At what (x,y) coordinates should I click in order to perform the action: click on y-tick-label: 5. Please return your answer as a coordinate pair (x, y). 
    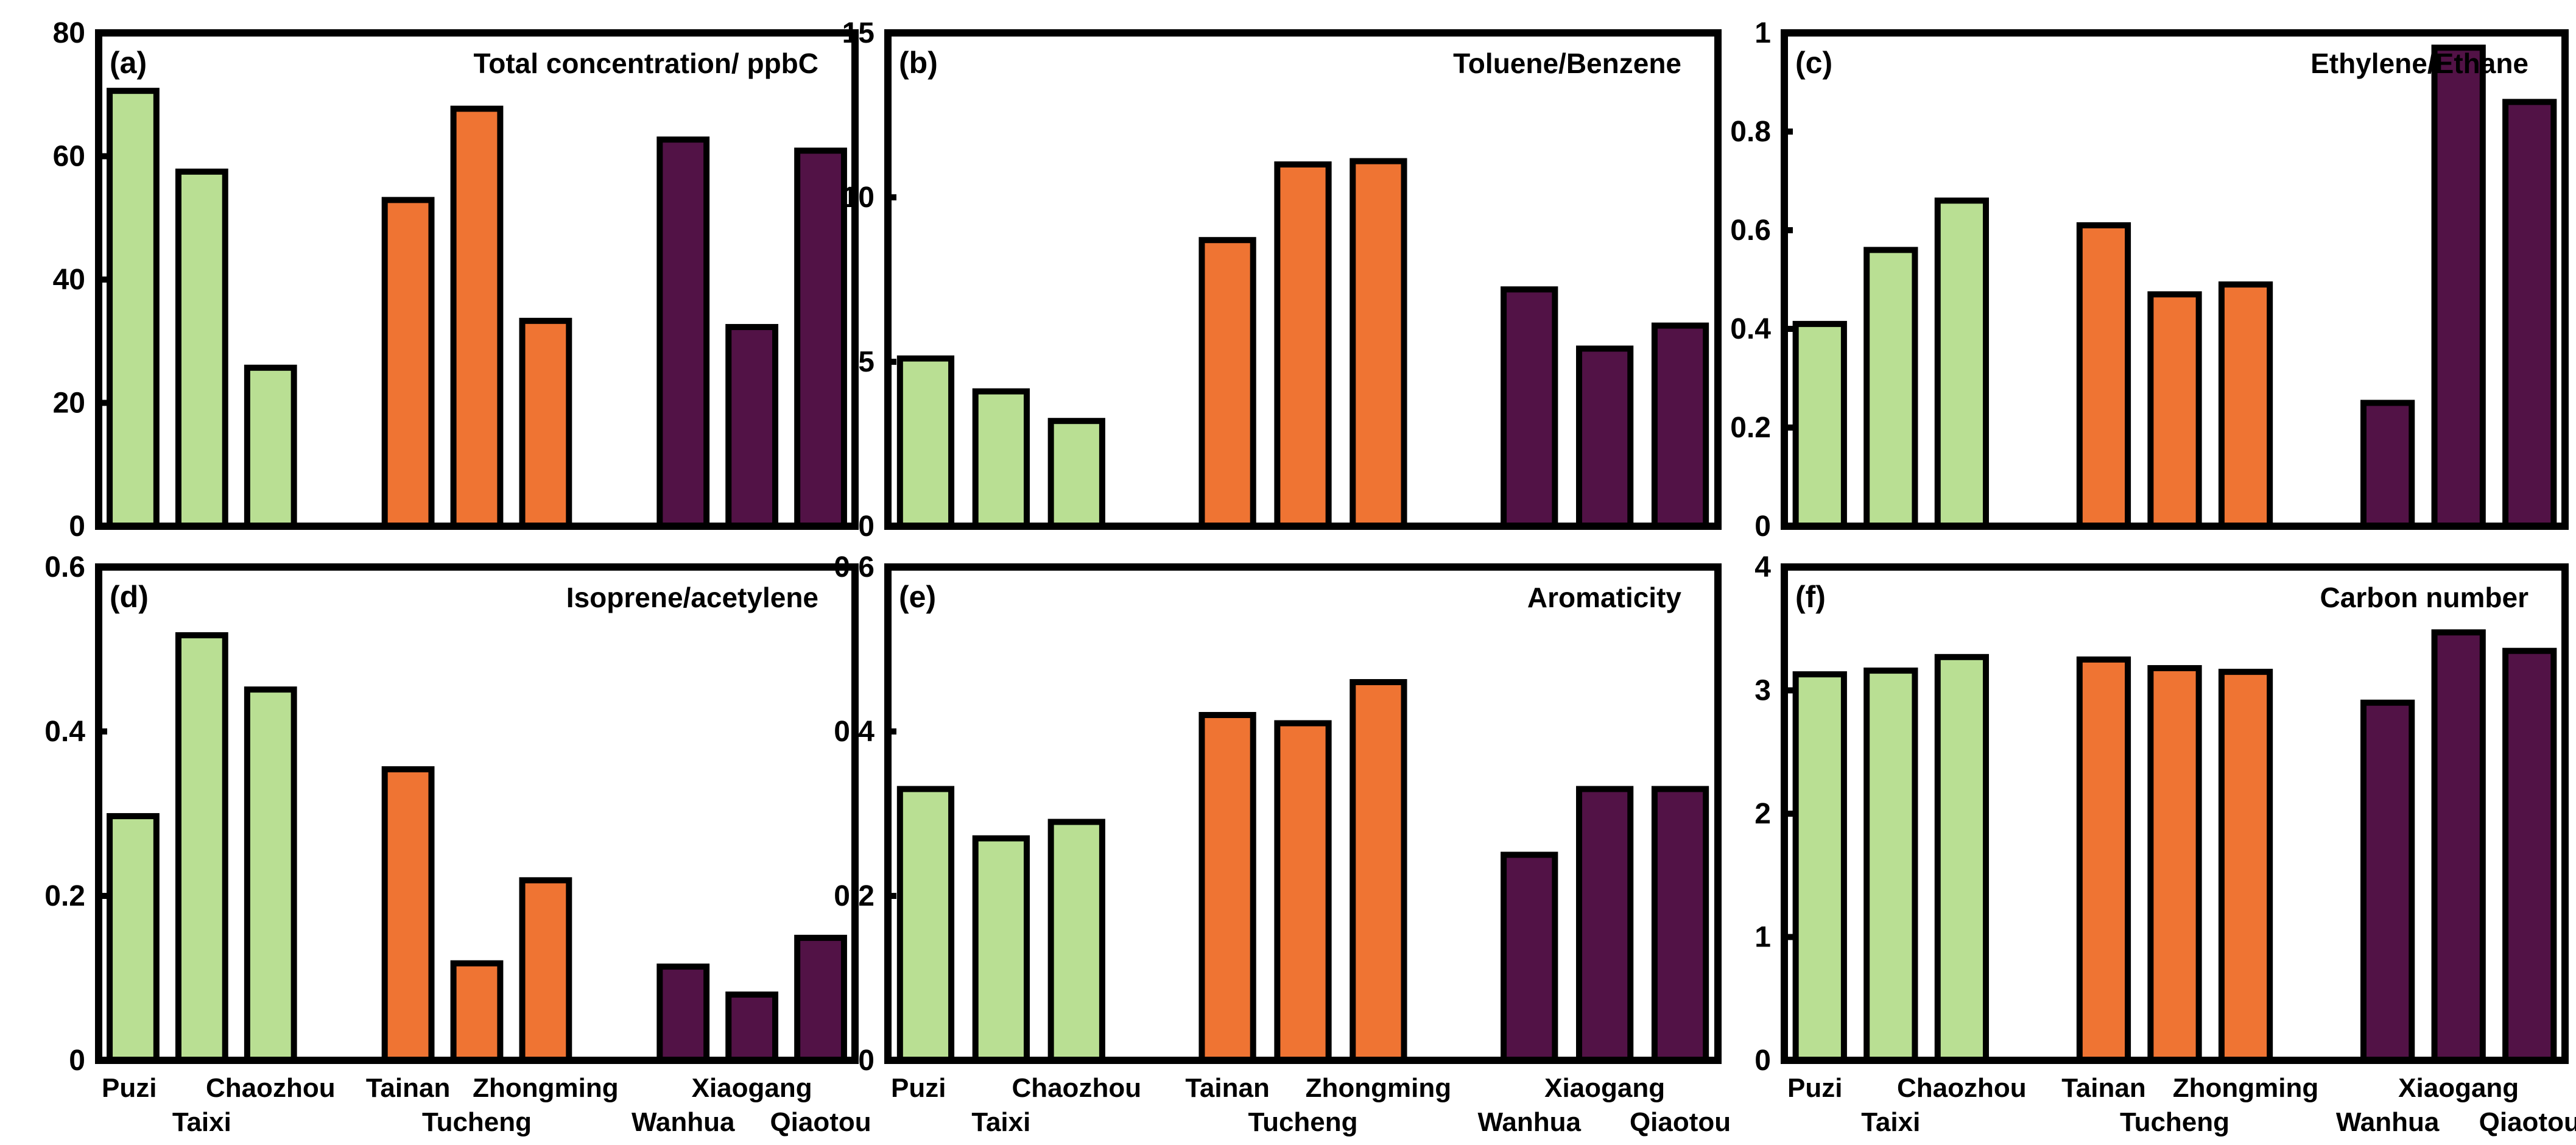
    Looking at the image, I should click on (866, 362).